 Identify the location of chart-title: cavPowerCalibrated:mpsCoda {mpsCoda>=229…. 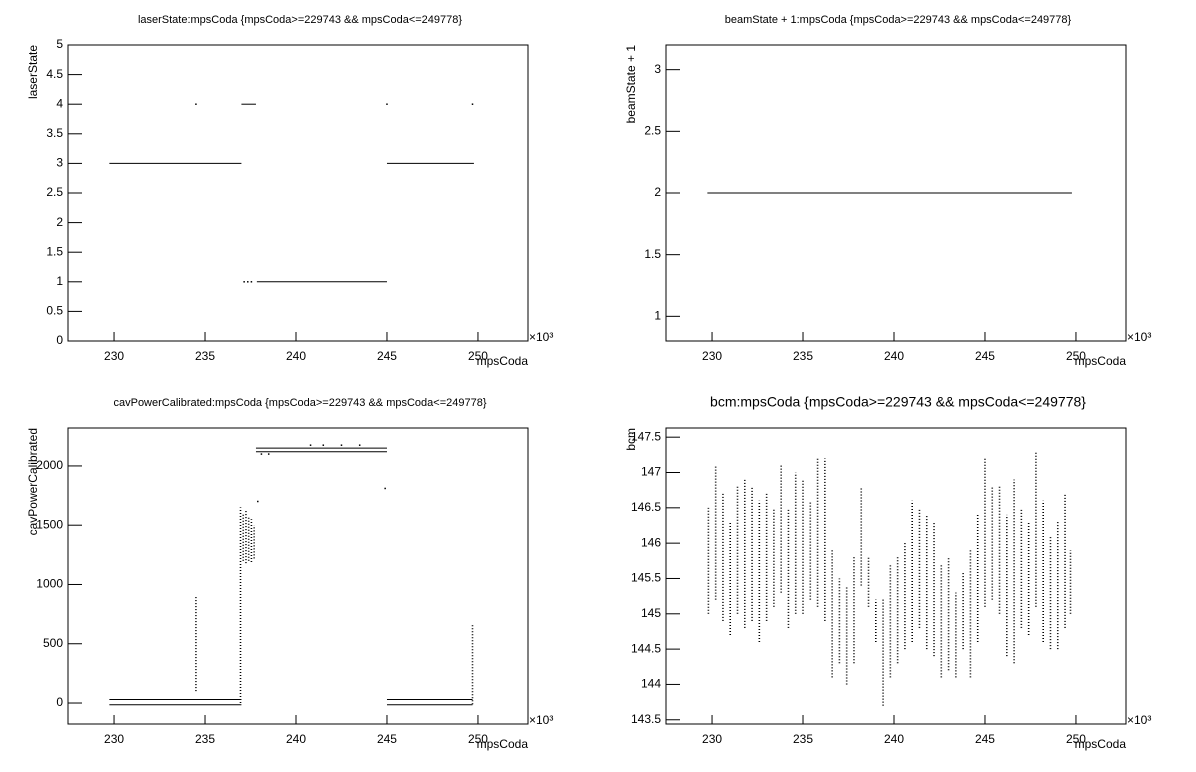
(299, 403).